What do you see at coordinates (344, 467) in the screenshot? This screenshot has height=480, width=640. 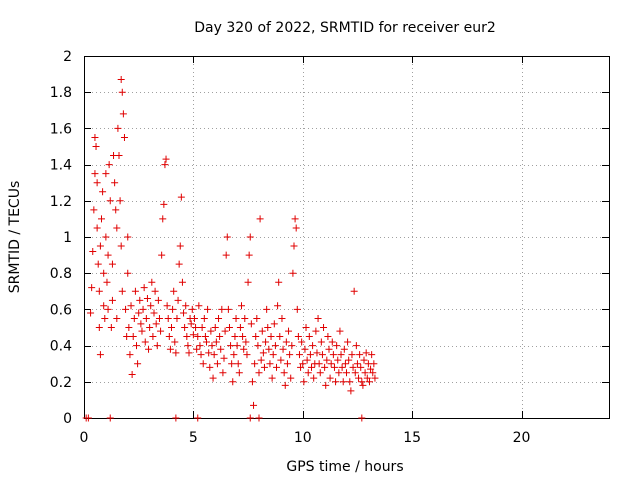 I see `x-axis-label: GPS time / hours` at bounding box center [344, 467].